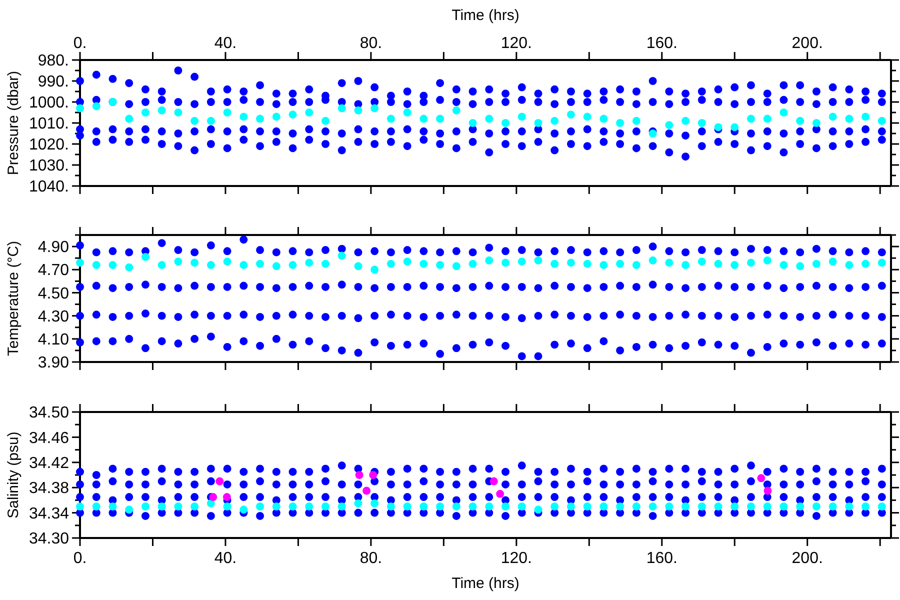  What do you see at coordinates (516, 43) in the screenshot?
I see `x2-tick-label: 120.` at bounding box center [516, 43].